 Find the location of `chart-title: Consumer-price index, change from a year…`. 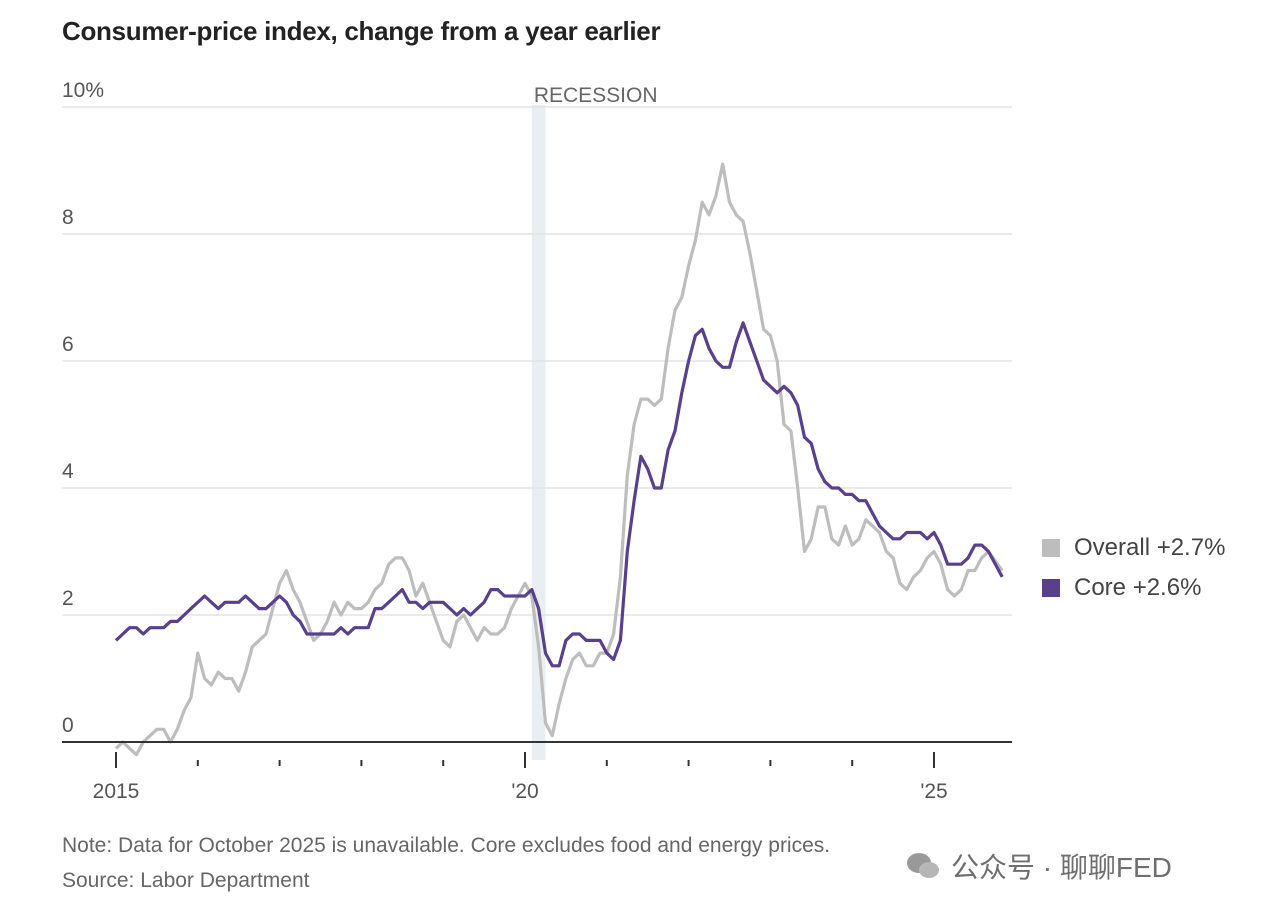

chart-title: Consumer-price index, change from a year… is located at coordinates (361, 31).